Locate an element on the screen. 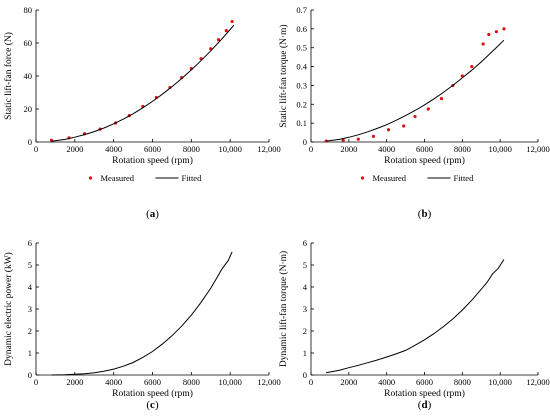  y-tick-label: 0.7 is located at coordinates (301, 10).